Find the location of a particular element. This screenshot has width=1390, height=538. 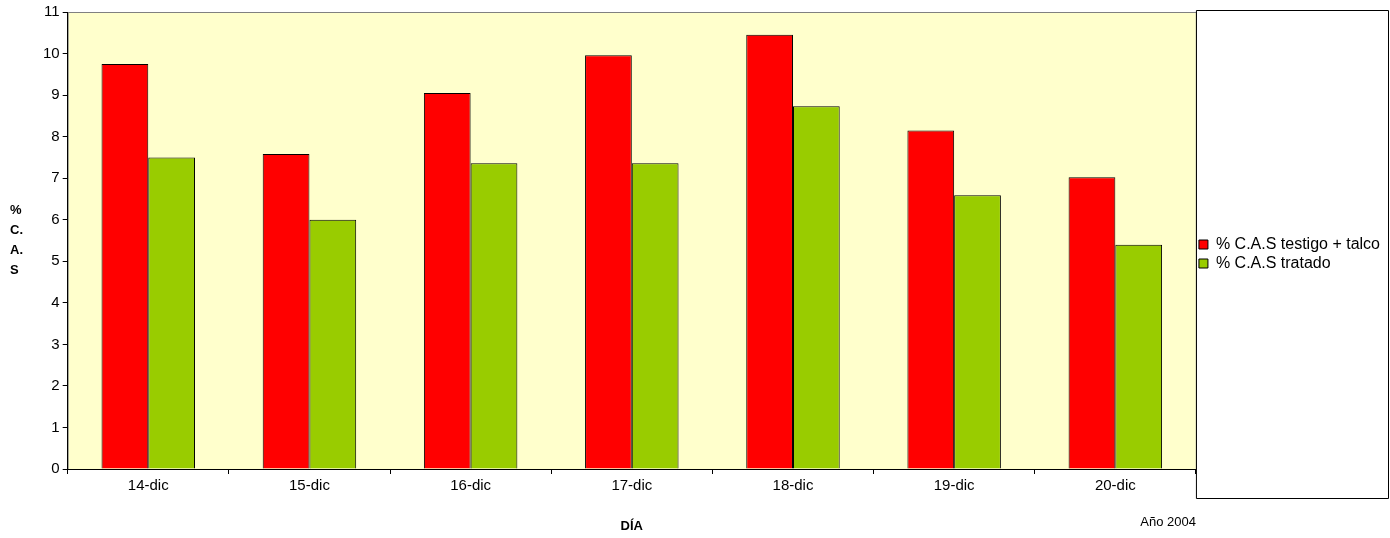

legend-label: % C.A.S testigo + talco is located at coordinates (1298, 243).